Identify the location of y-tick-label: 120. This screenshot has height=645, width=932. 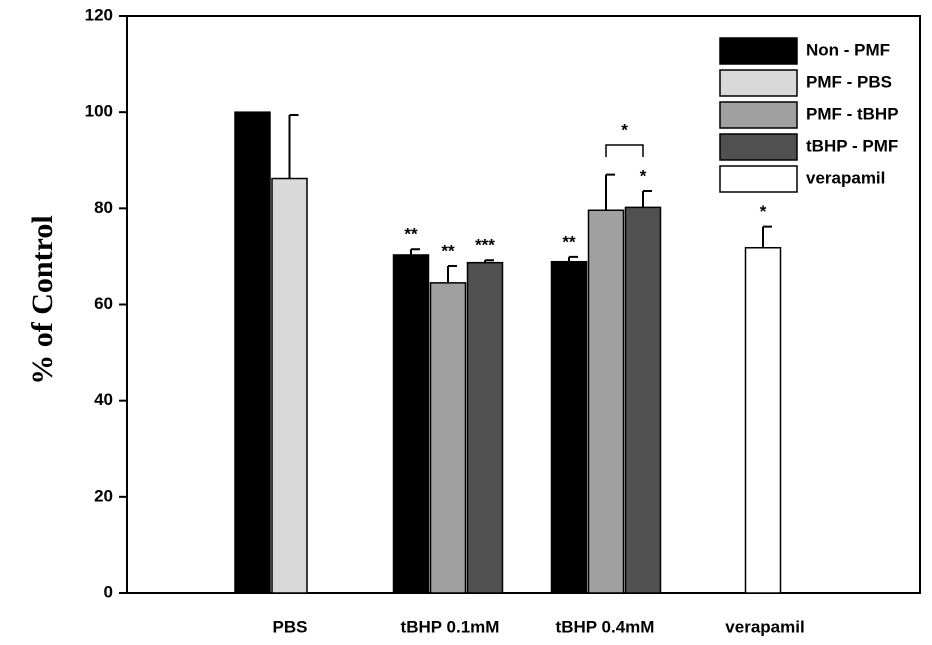
(99, 14).